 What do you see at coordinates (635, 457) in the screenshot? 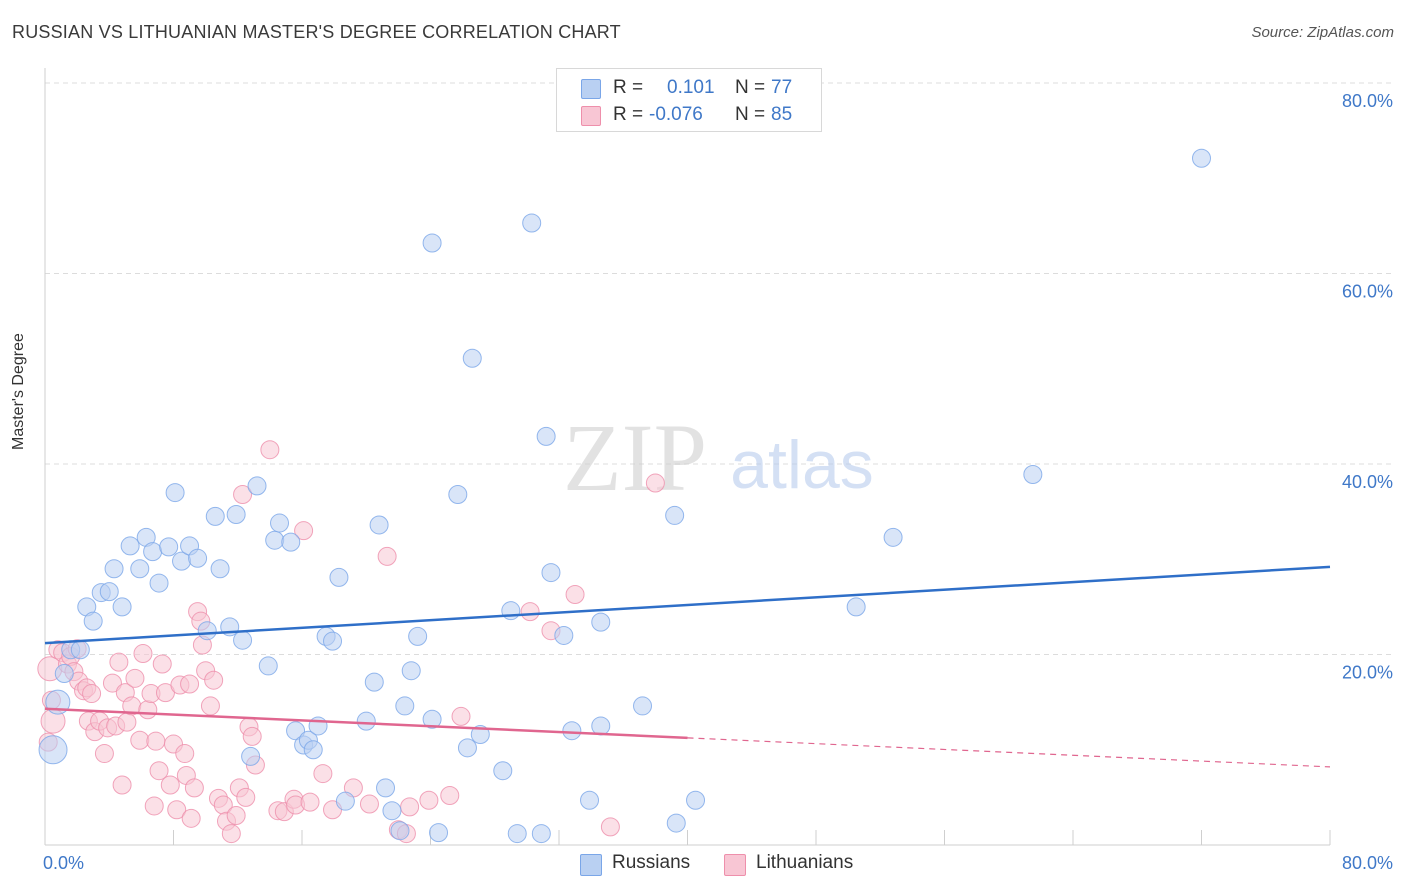
I see `watermark-zip: ZIP` at bounding box center [635, 457].